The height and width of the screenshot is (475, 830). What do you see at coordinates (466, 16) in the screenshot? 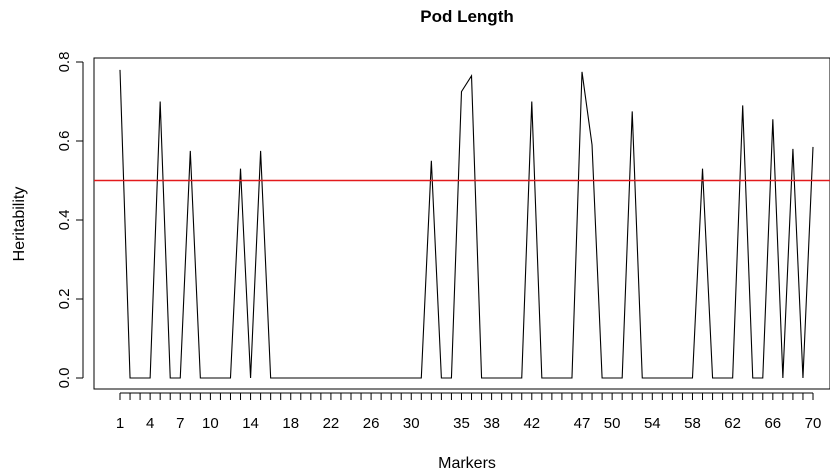
I see `chart-title: Pod Length` at bounding box center [466, 16].